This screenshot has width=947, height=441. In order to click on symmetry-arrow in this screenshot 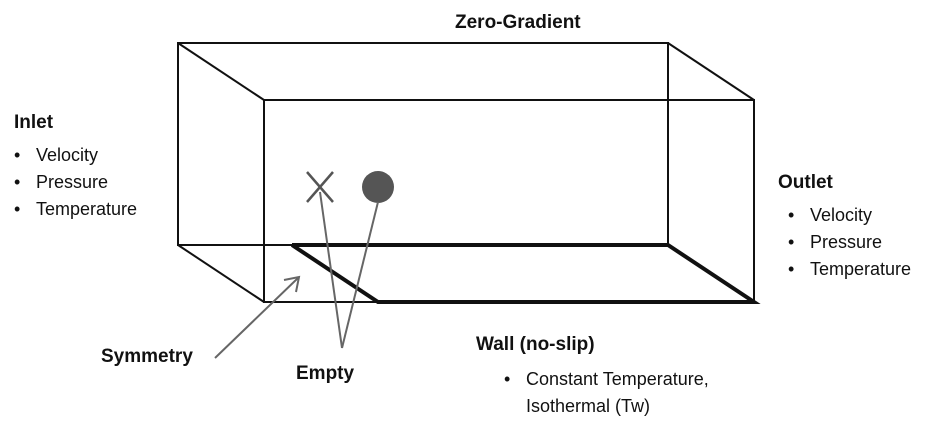, I will do `click(257, 317)`.